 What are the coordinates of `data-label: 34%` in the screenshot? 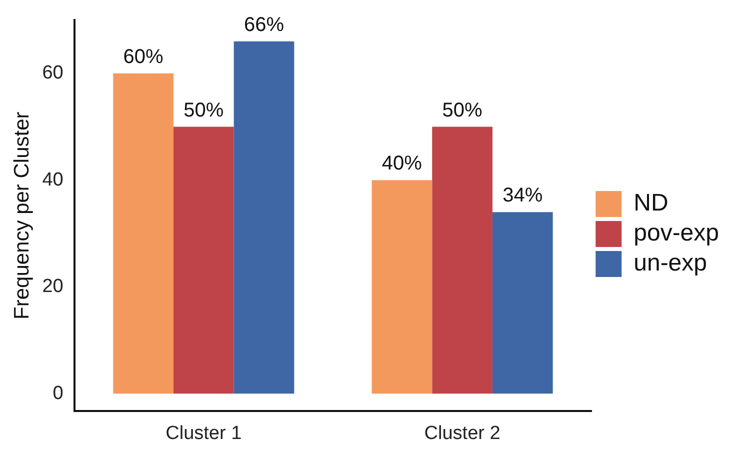 It's located at (522, 195).